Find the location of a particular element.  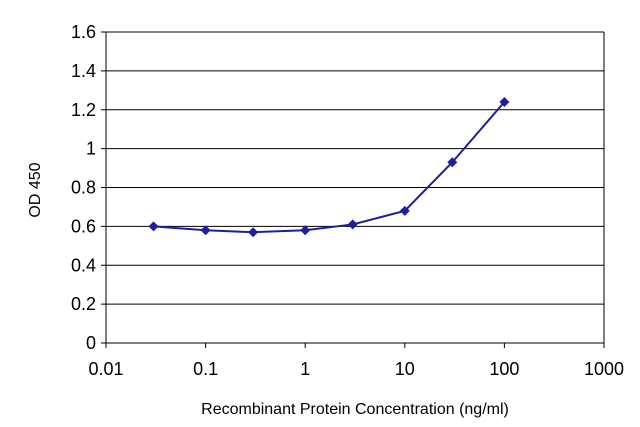

y-tick-label: 1 is located at coordinates (91, 149).